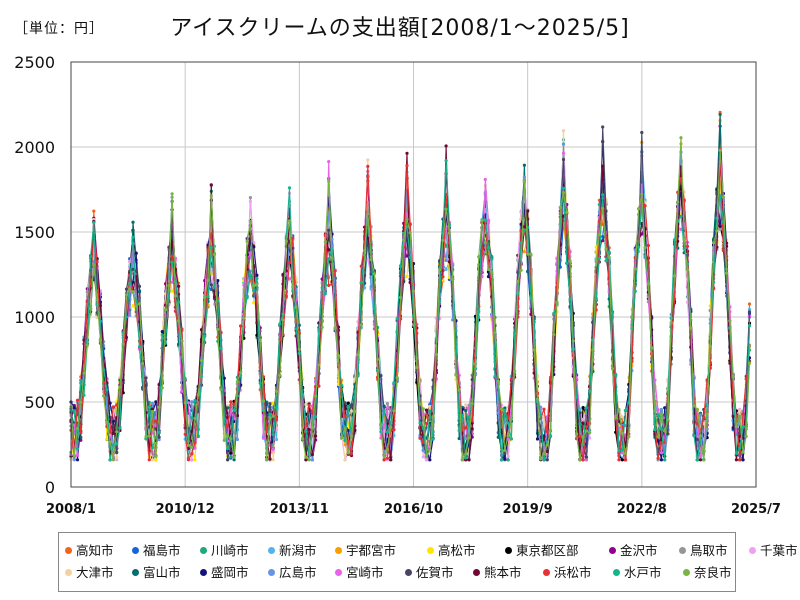 The image size is (800, 600). Describe the element at coordinates (457, 550) in the screenshot. I see `legend-label: 高松市` at that location.